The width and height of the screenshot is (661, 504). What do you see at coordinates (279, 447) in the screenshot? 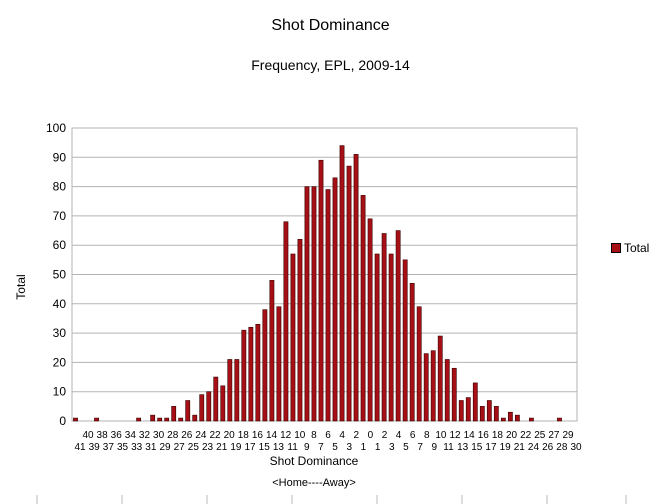
I see `x-tick-label-lower: 13` at bounding box center [279, 447].